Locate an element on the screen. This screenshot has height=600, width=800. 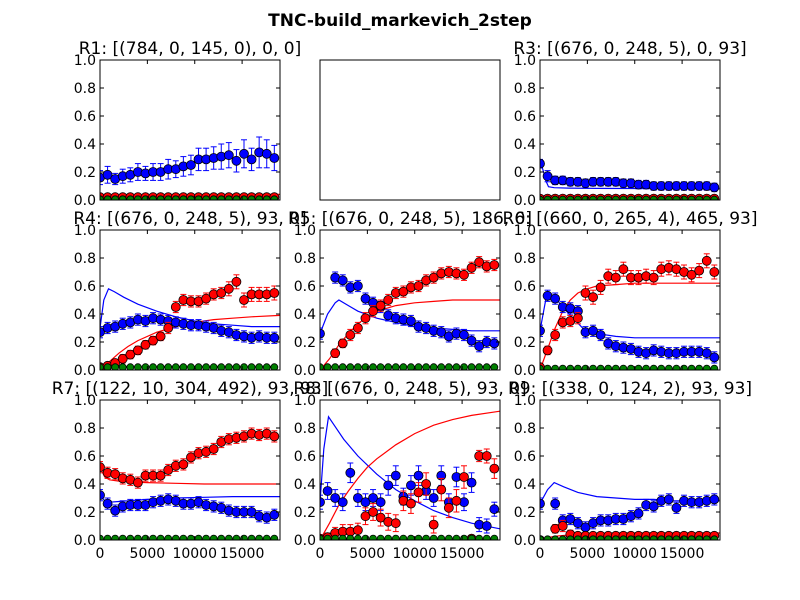
subplot-title: R9: [(338, 0, 124, 2), 93, 93] is located at coordinates (630, 389).